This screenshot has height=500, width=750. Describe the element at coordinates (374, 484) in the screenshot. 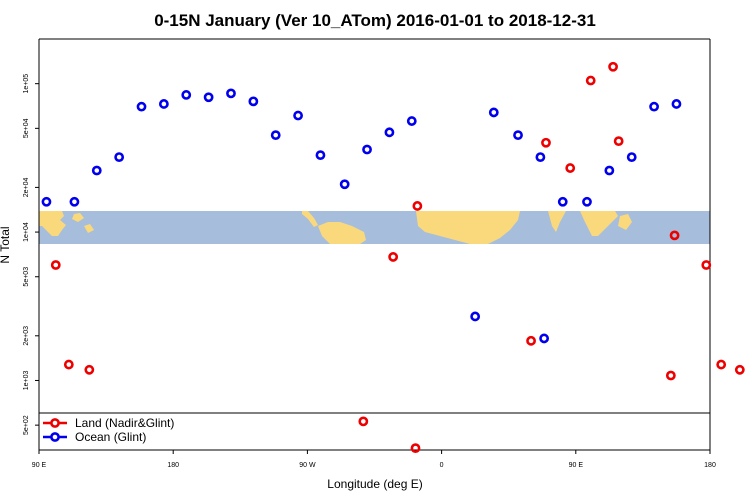

I see `x-axis-label: Longitude (deg E)` at that location.